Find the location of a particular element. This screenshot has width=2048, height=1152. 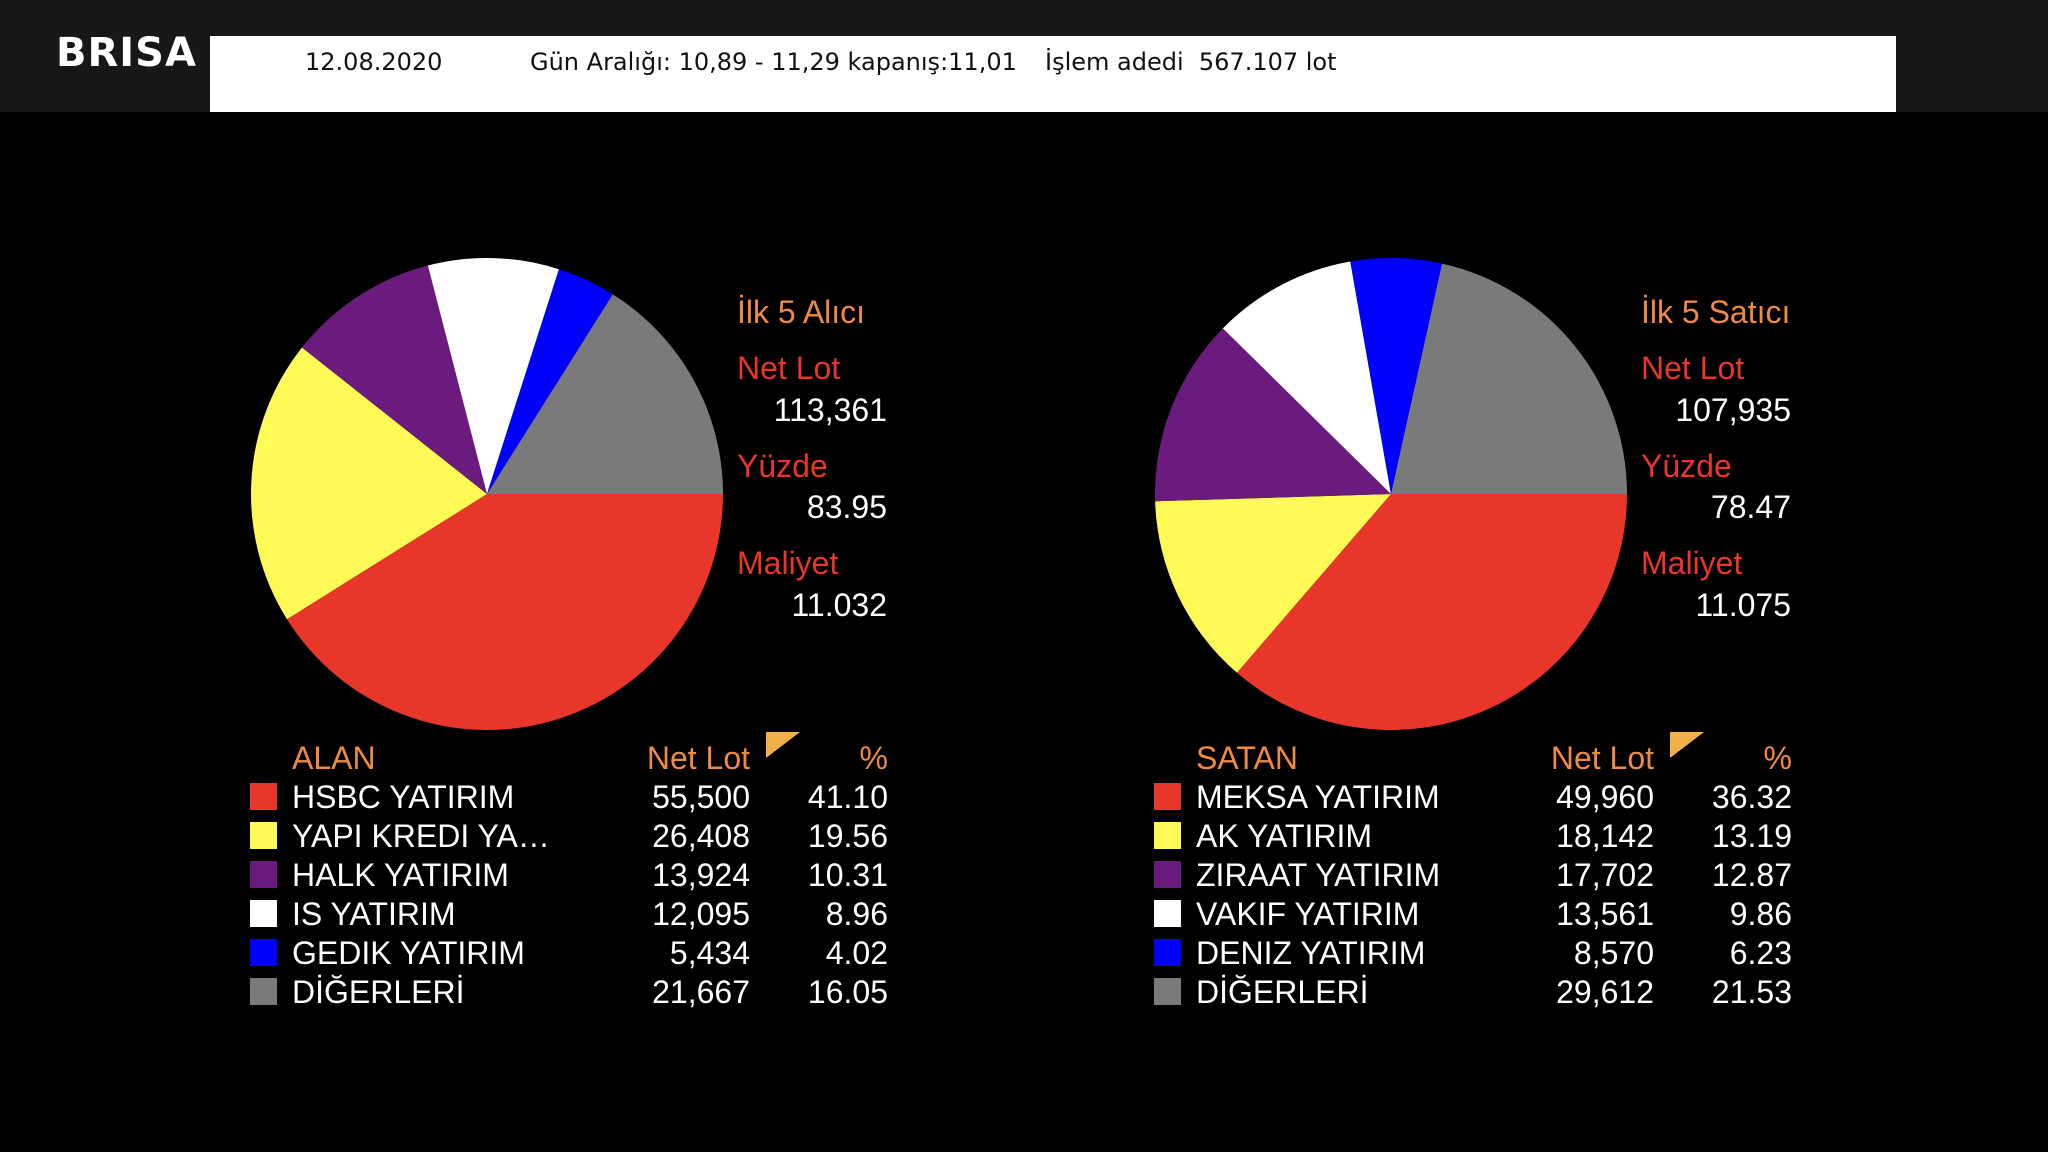

sellers-title: İlk 5 Satıcı is located at coordinates (1716, 312).